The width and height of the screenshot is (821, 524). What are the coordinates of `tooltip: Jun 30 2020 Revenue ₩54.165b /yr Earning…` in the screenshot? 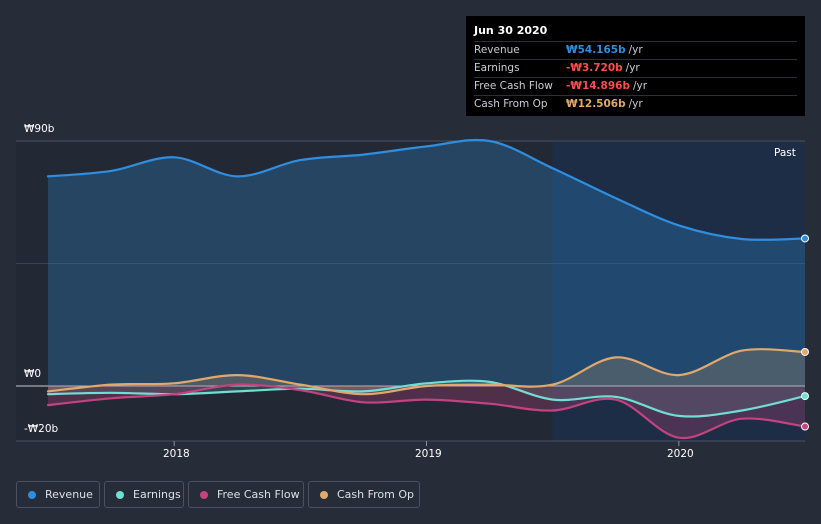 It's located at (635, 66).